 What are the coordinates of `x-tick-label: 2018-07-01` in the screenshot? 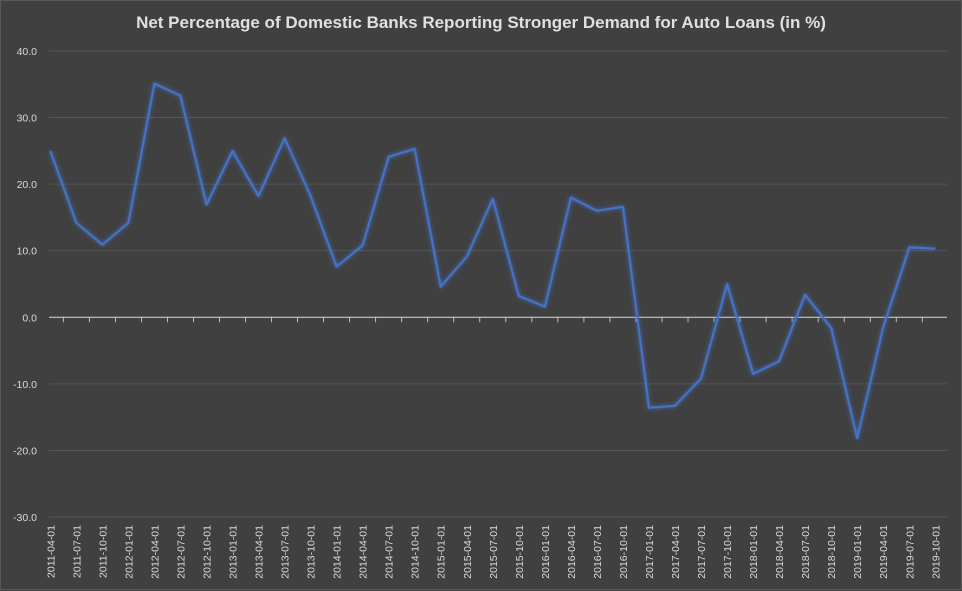 It's located at (806, 552).